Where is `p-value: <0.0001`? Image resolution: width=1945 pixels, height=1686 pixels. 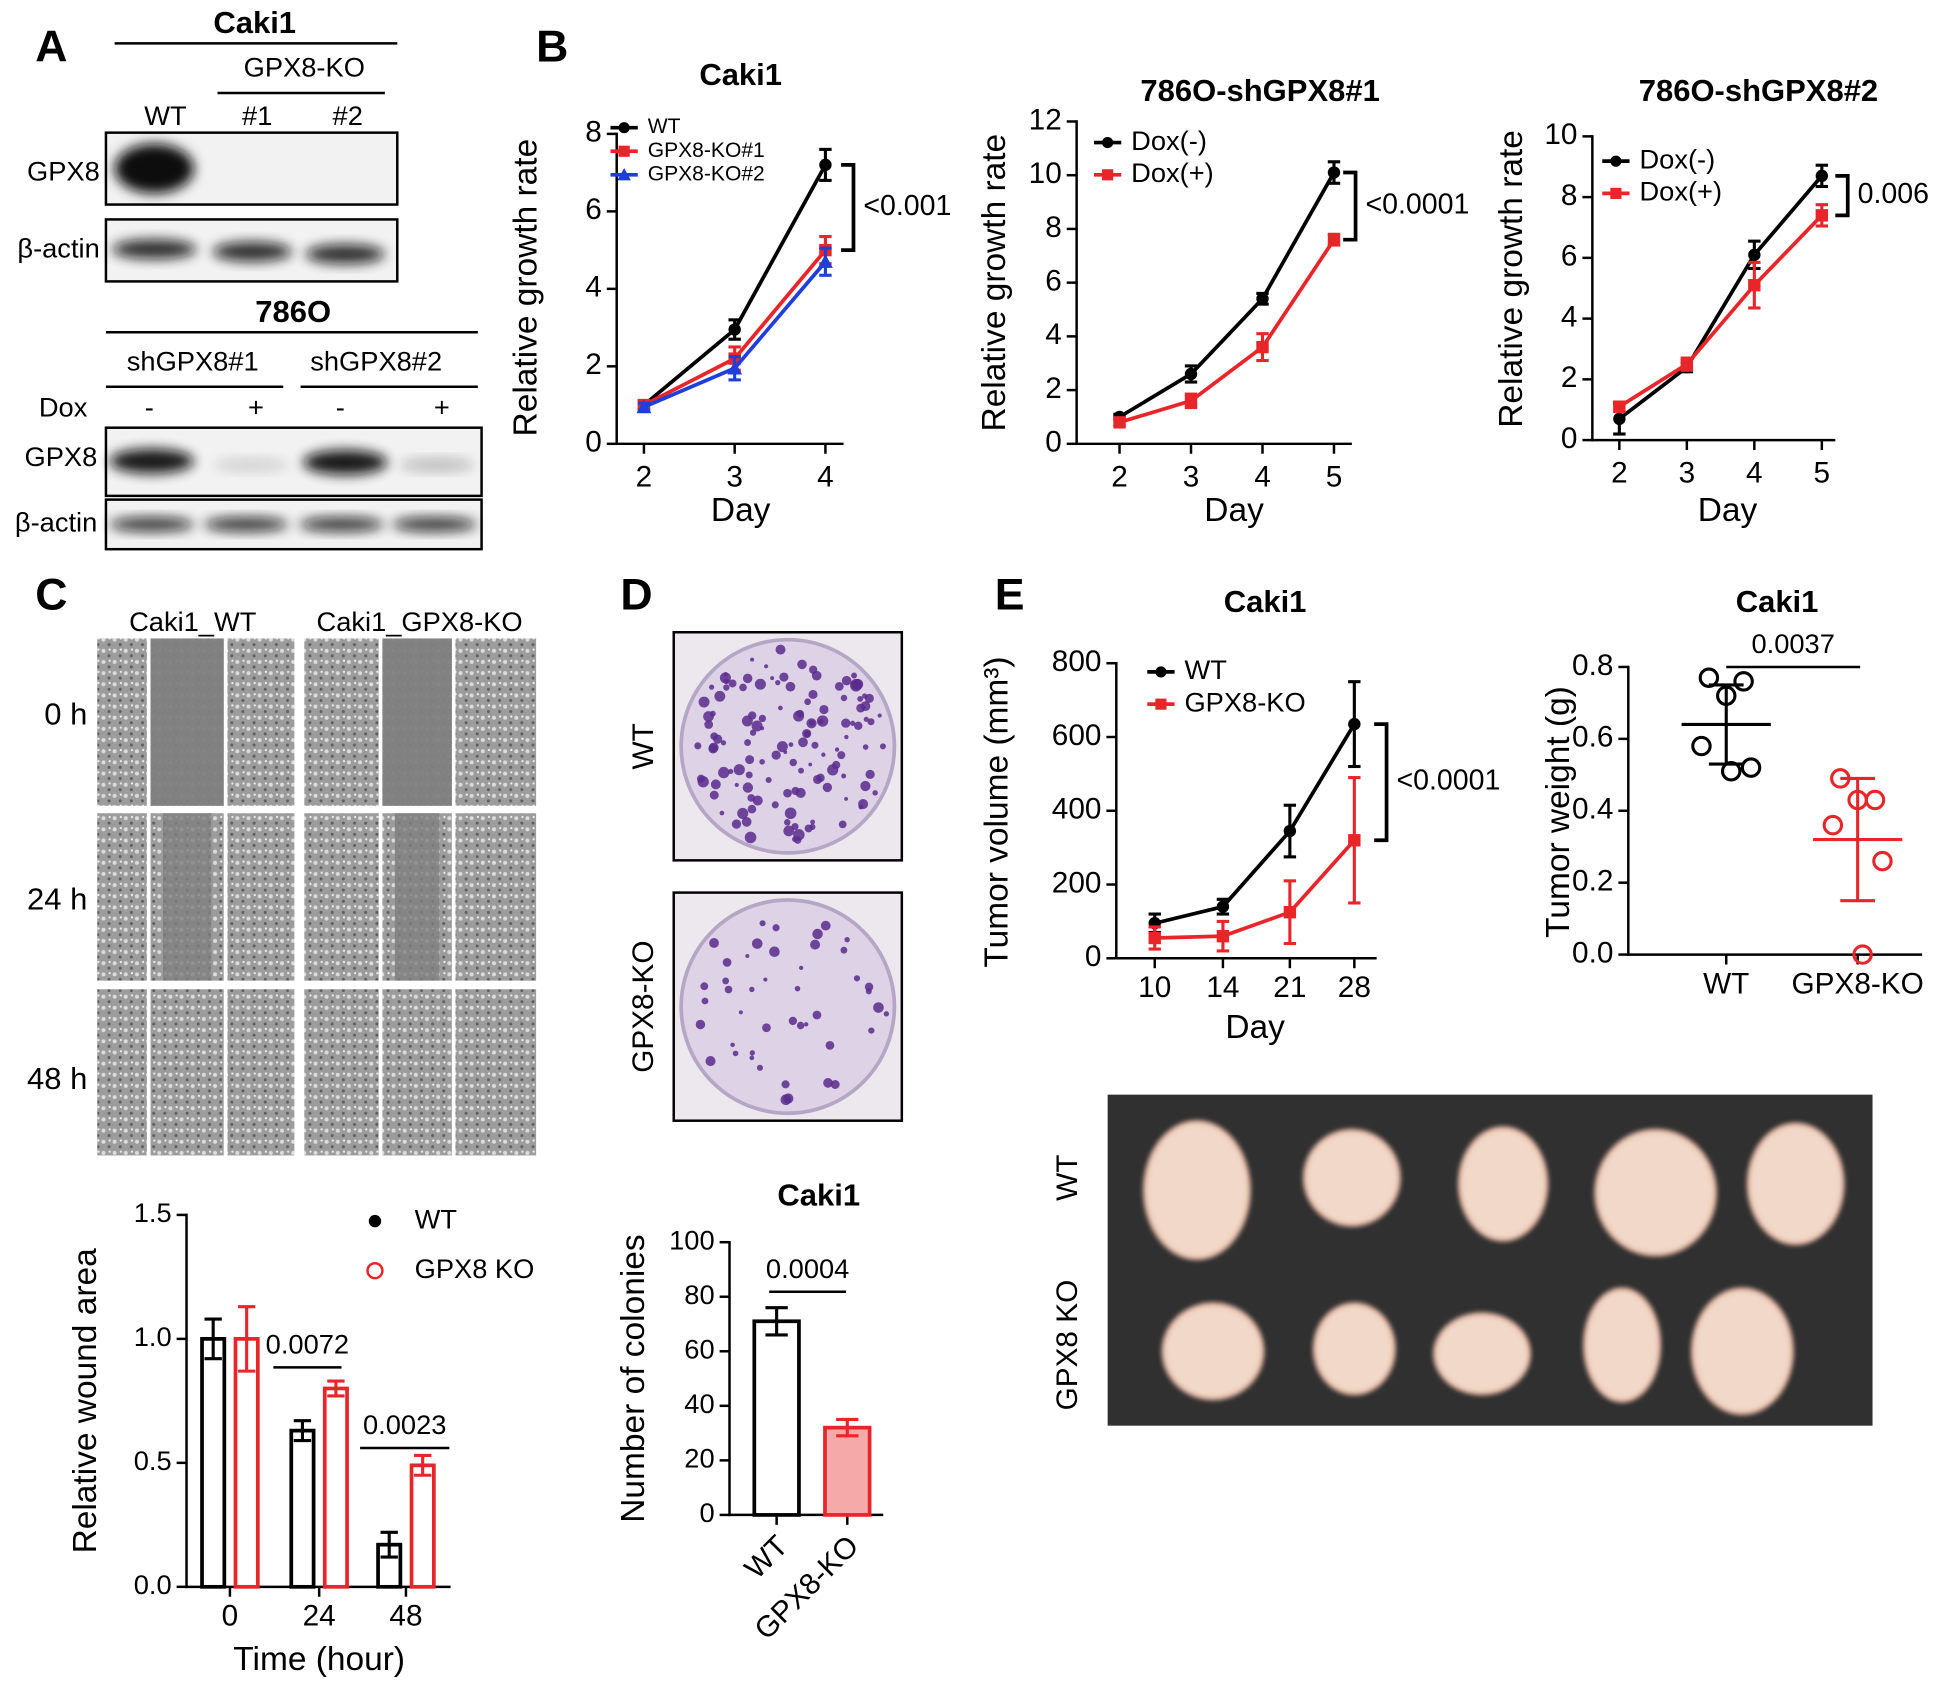
p-value: <0.0001 is located at coordinates (1417, 205).